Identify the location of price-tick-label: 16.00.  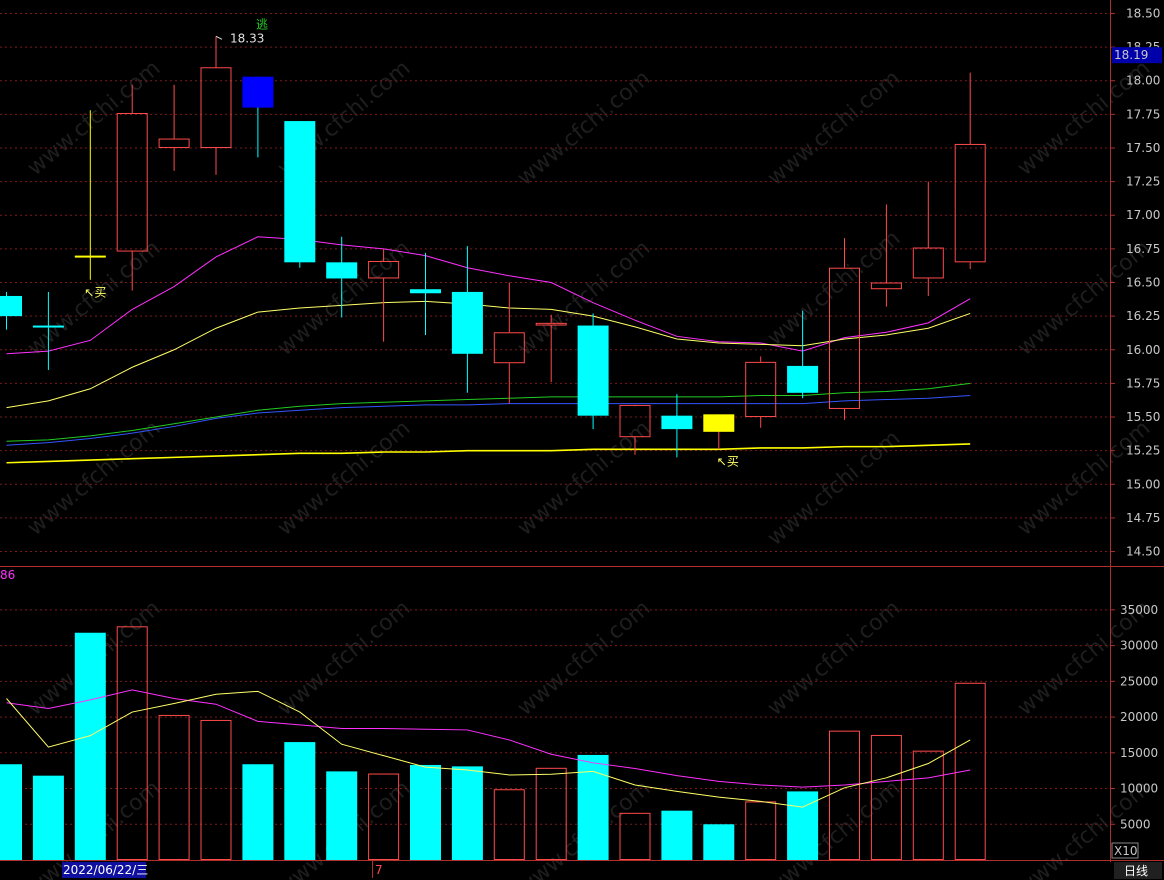
(1143, 350).